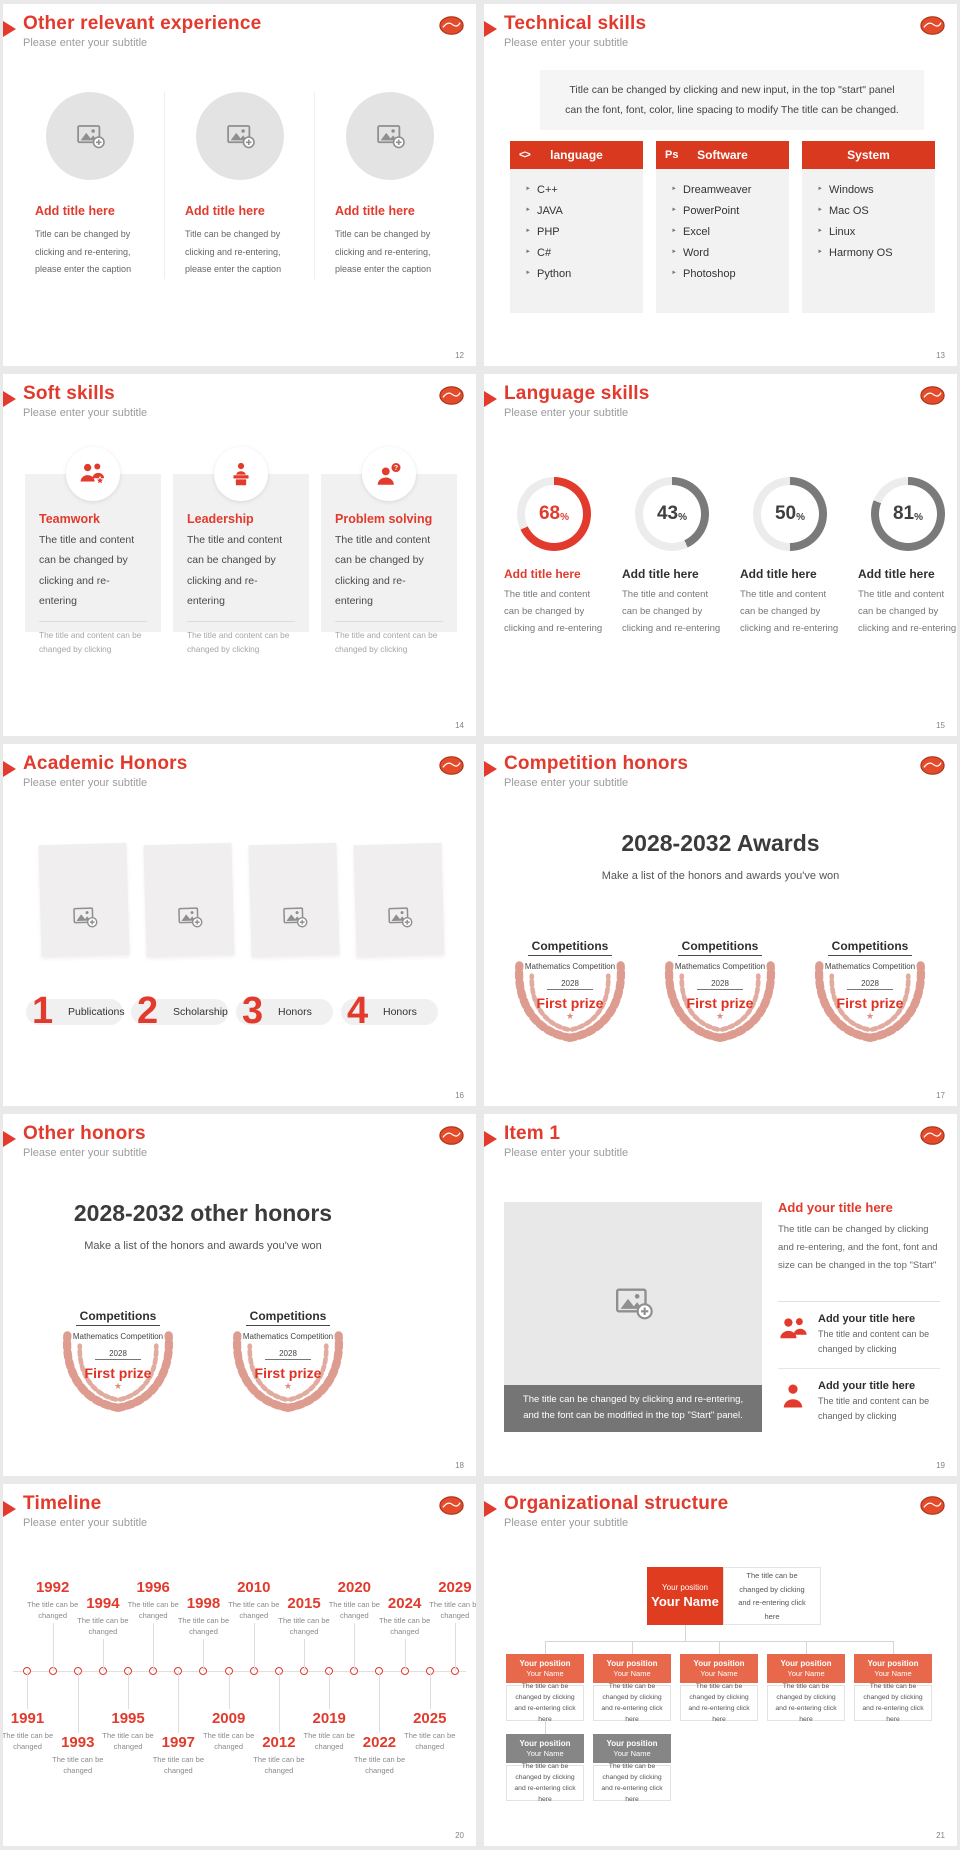 Image resolution: width=960 pixels, height=1850 pixels. What do you see at coordinates (596, 763) in the screenshot?
I see `page-title: Competition honors` at bounding box center [596, 763].